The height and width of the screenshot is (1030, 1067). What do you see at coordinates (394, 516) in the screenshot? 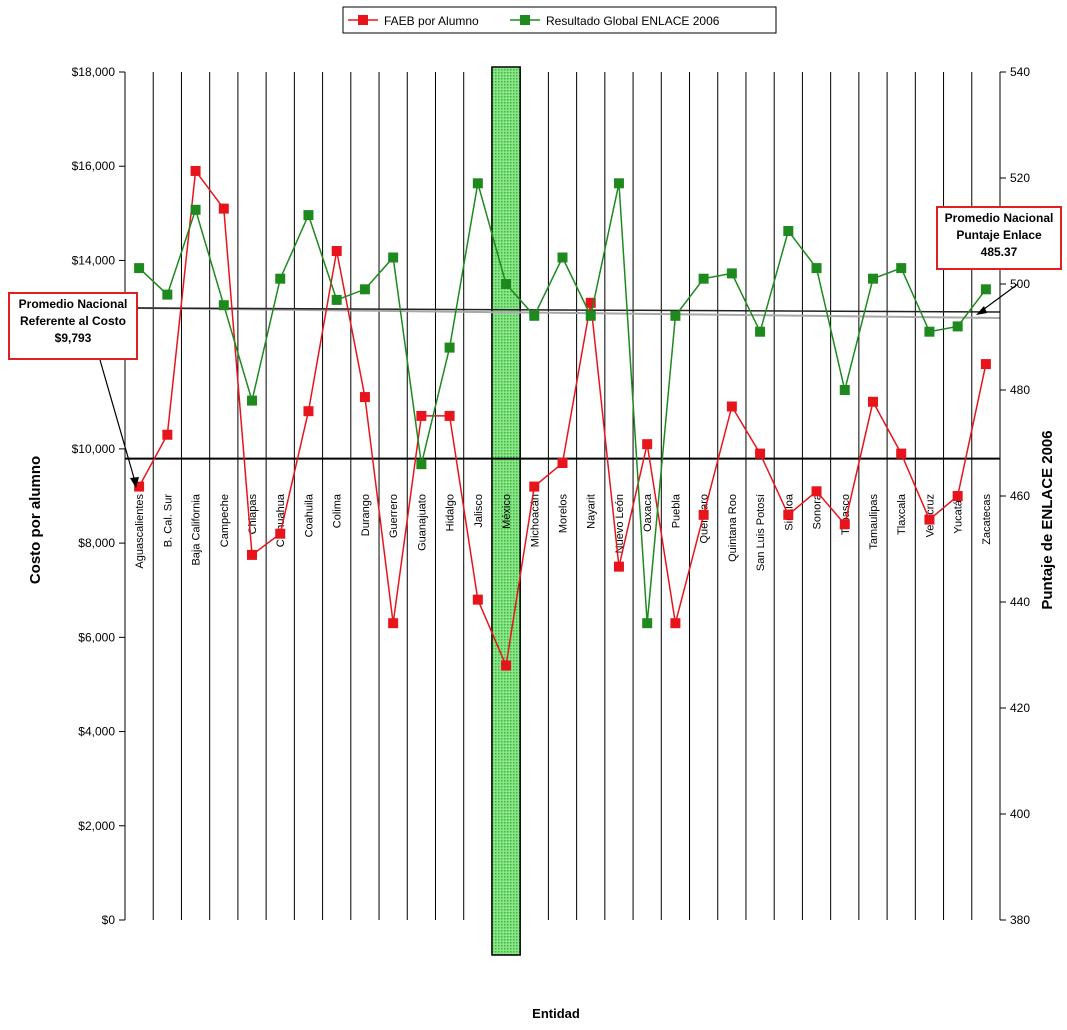
I see `x-tick-label: Guerrero` at bounding box center [394, 516].